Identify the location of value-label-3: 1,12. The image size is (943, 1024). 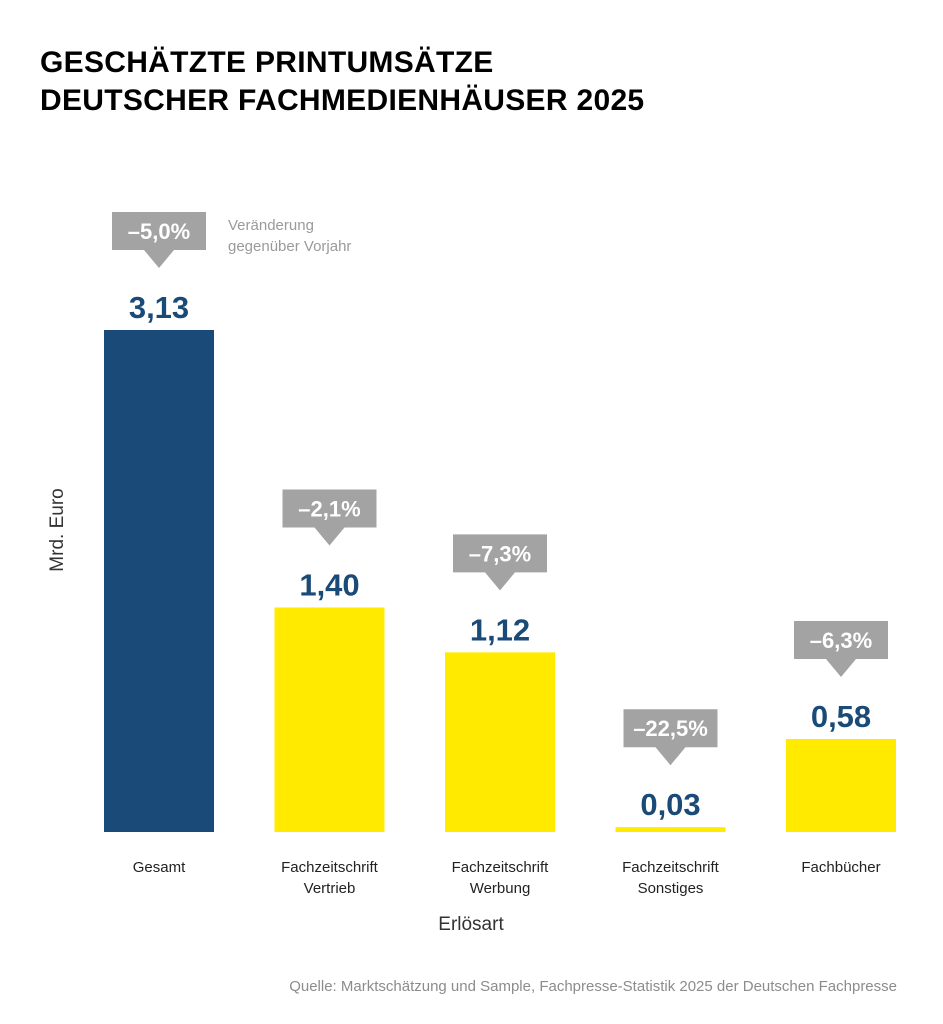
(500, 629).